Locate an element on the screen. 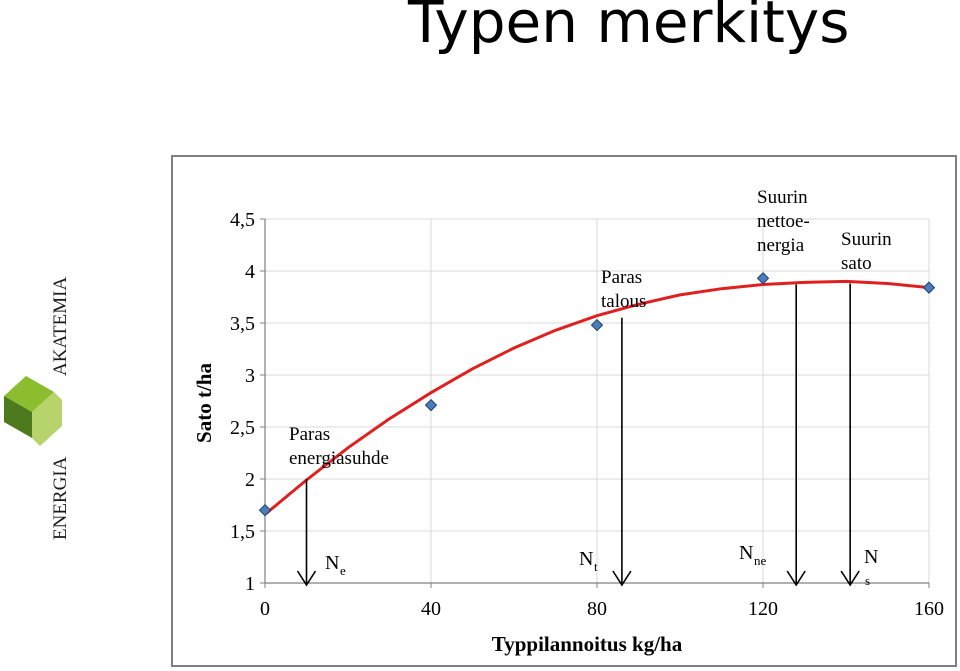 The image size is (960, 671). y-tick-label: 4,5 is located at coordinates (242, 220).